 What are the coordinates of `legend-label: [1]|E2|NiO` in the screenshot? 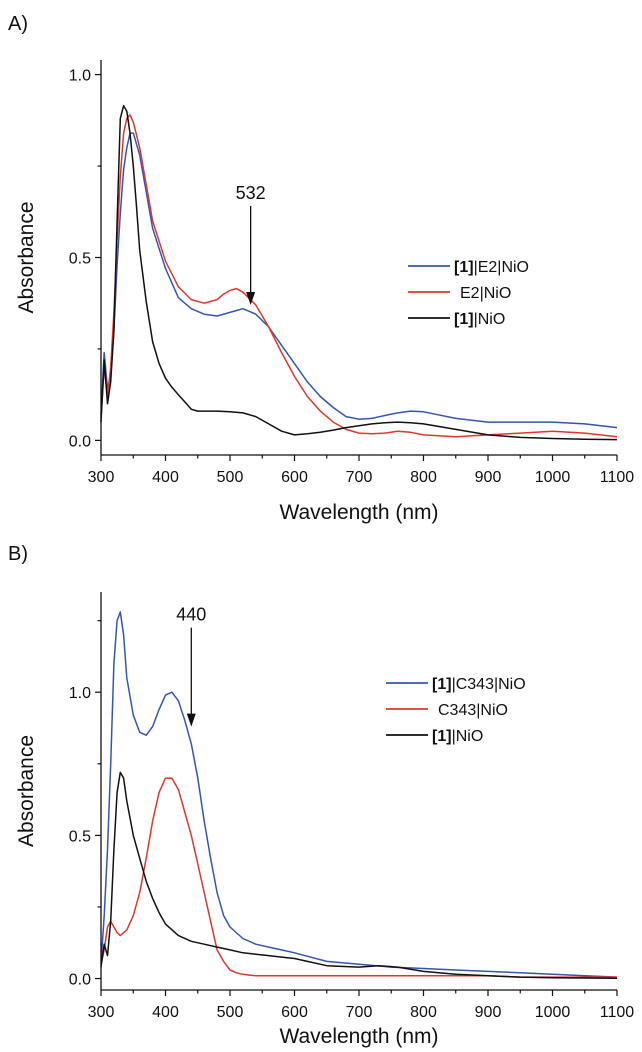 It's located at (491, 267).